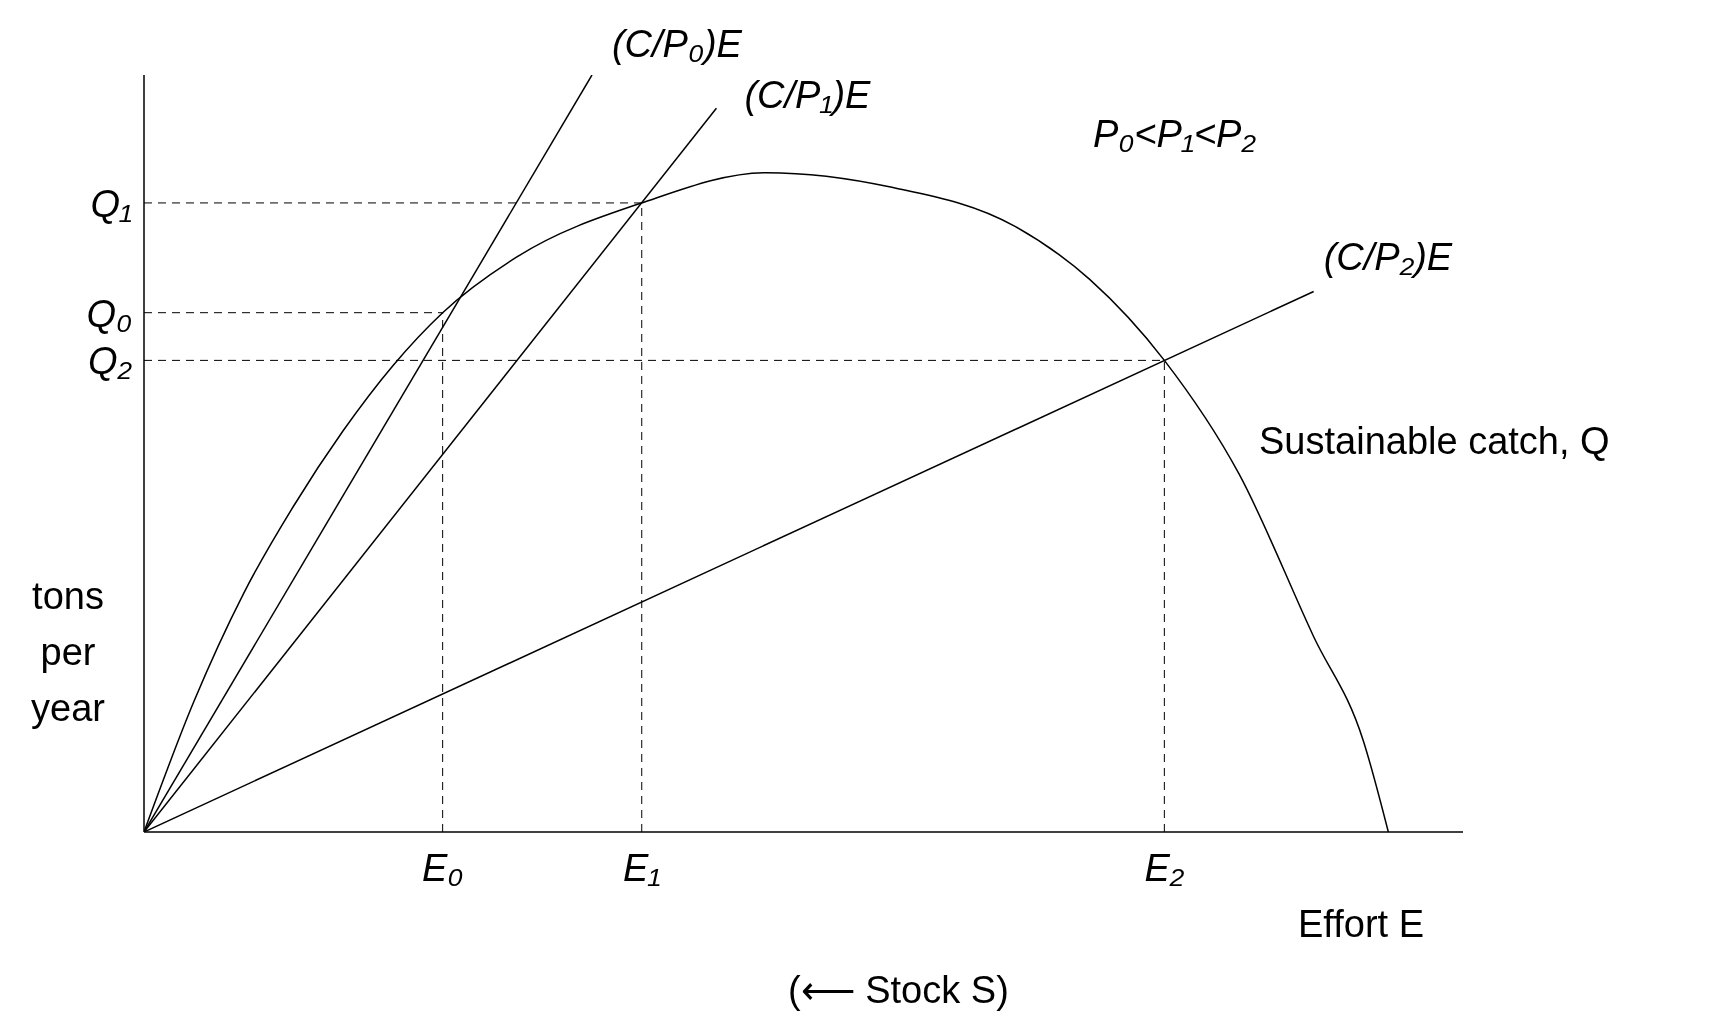  Describe the element at coordinates (109, 313) in the screenshot. I see `ref-line-label: Q₀` at that location.